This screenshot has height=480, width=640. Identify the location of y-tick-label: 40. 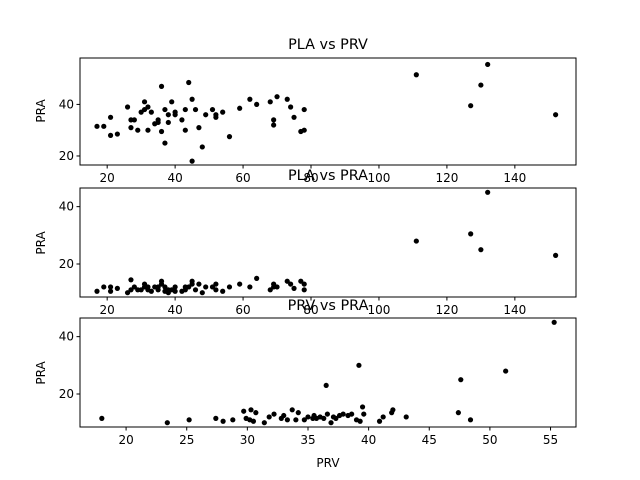
(66, 337).